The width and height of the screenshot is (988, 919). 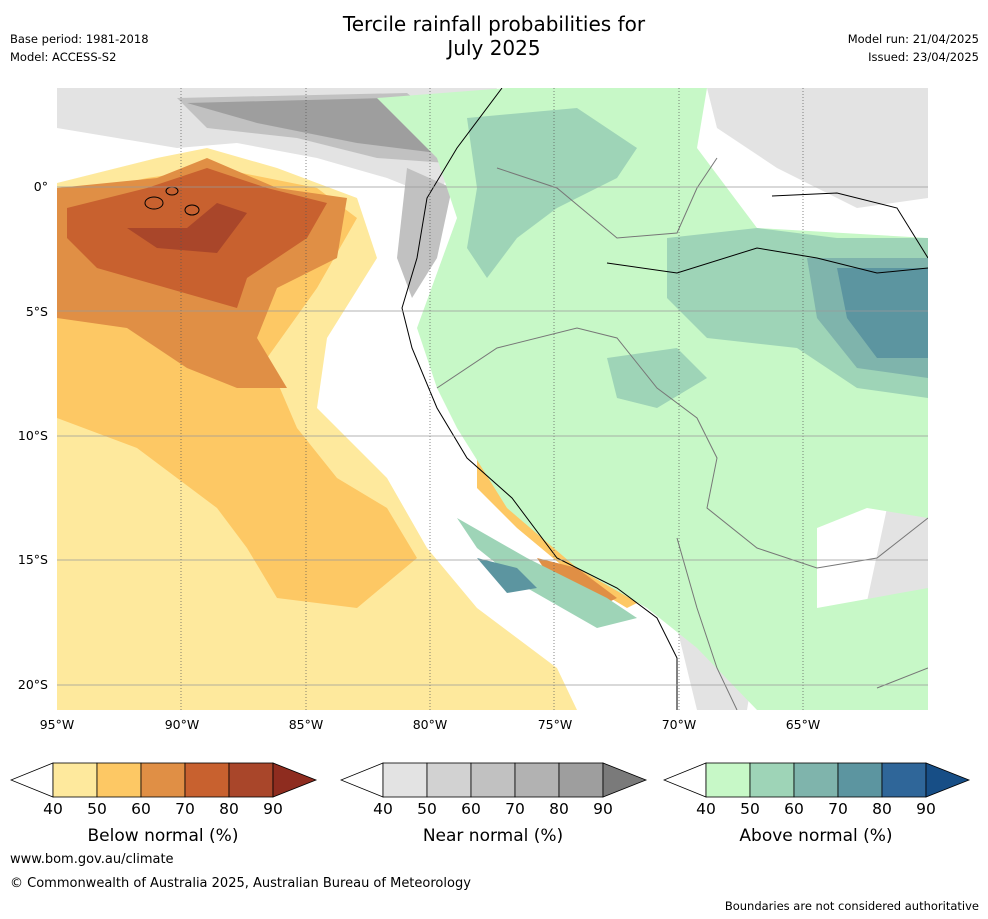 What do you see at coordinates (141, 809) in the screenshot?
I see `legend-tick-below-60: 60` at bounding box center [141, 809].